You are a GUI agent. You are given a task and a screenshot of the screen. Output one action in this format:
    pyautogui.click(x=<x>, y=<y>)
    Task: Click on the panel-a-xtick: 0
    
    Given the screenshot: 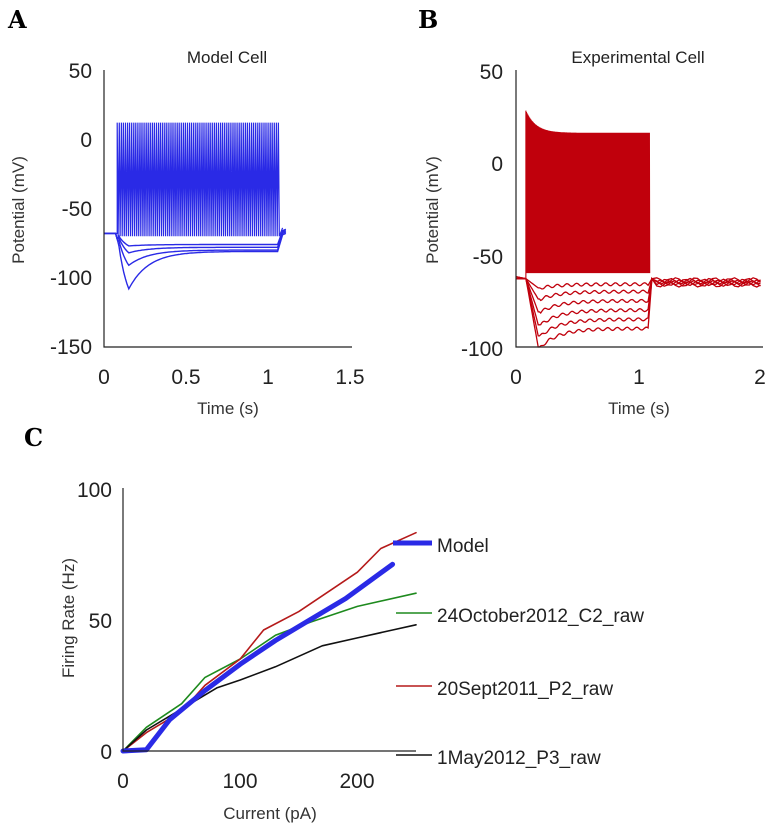 What is the action you would take?
    pyautogui.click(x=104, y=377)
    